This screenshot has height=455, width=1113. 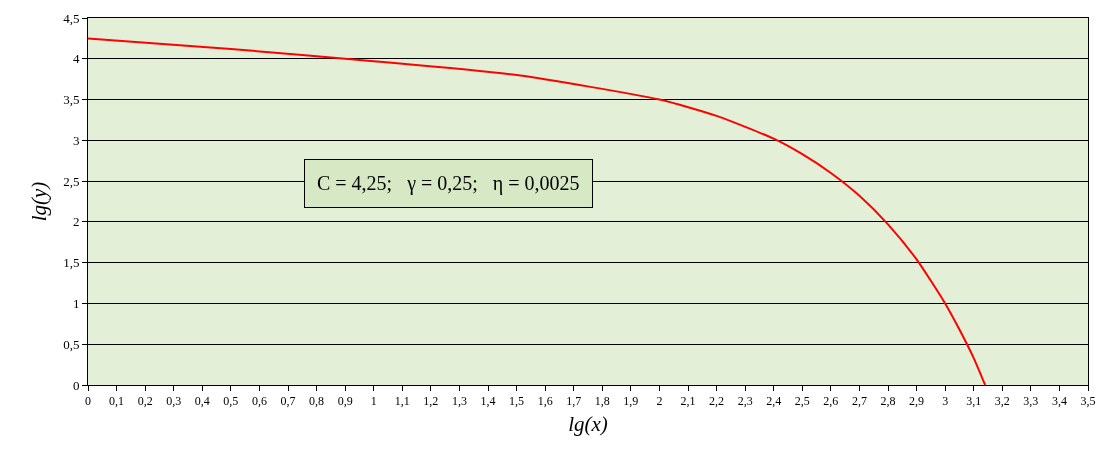 What do you see at coordinates (76, 385) in the screenshot?
I see `y-tick-label: 0` at bounding box center [76, 385].